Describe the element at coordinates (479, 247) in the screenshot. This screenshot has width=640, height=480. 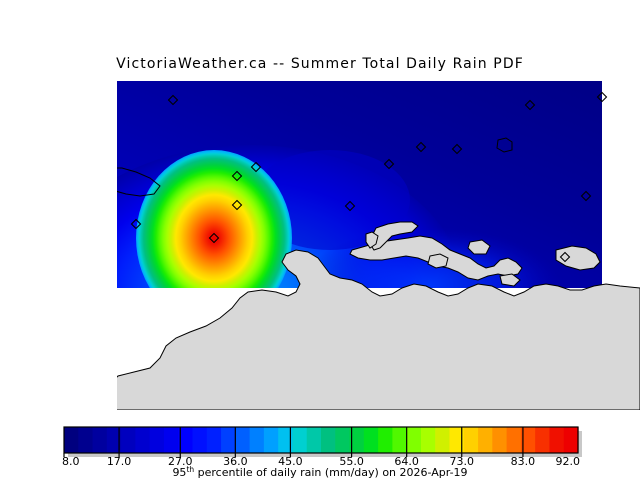
I see `island-small-b-polygon` at that location.